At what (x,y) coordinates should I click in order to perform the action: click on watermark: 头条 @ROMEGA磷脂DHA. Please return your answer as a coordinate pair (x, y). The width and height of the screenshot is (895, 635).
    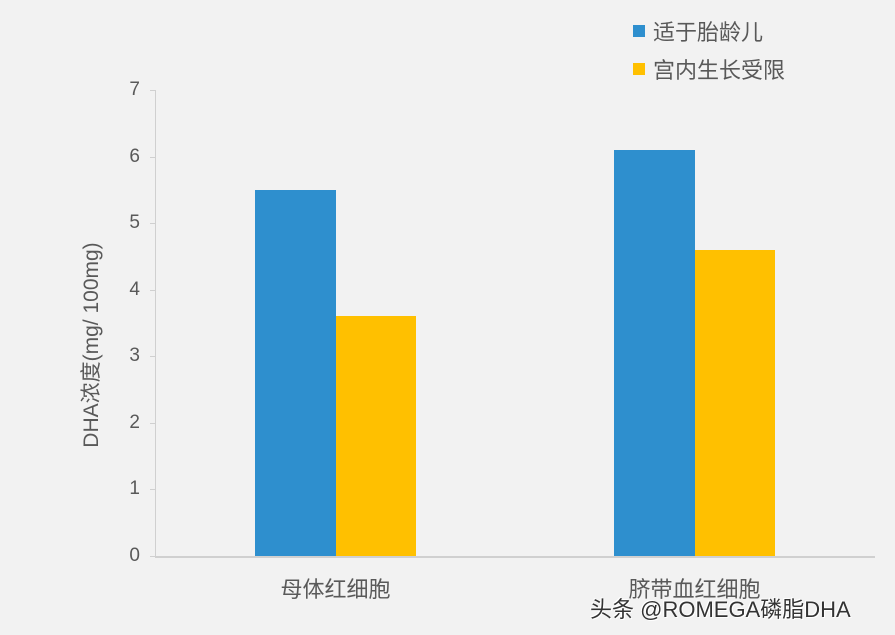
    Looking at the image, I should click on (720, 609).